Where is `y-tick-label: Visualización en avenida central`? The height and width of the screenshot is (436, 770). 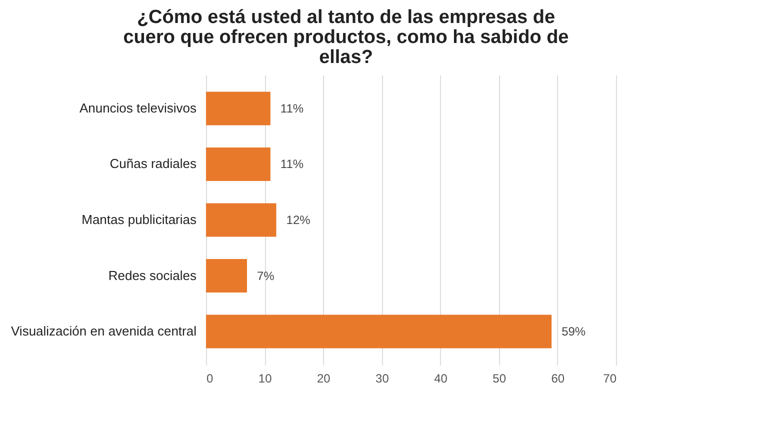 y-tick-label: Visualización en avenida central is located at coordinates (104, 331).